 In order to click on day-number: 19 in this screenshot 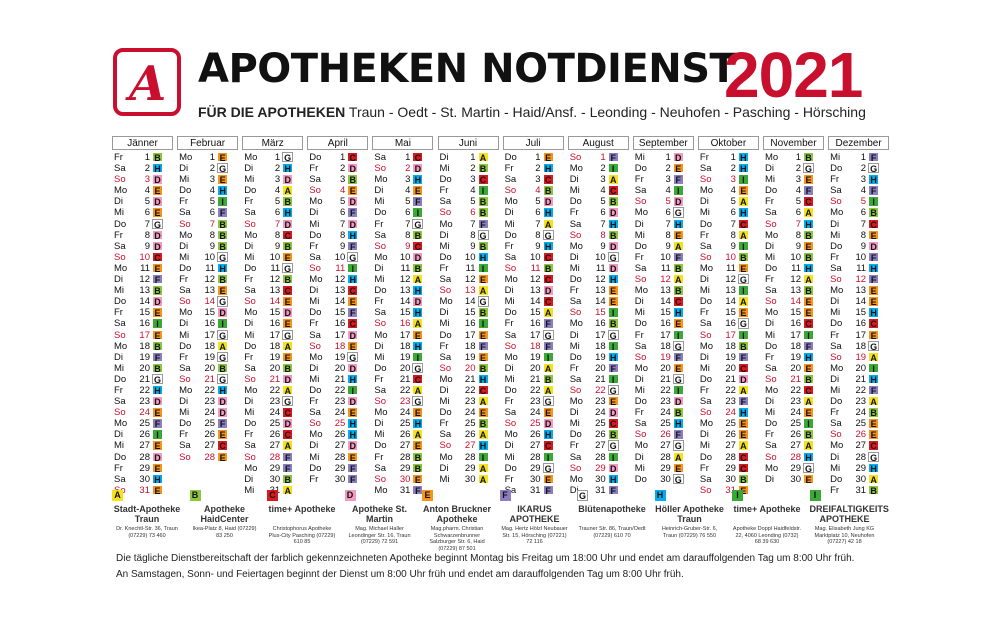, I will do `click(210, 357)`.